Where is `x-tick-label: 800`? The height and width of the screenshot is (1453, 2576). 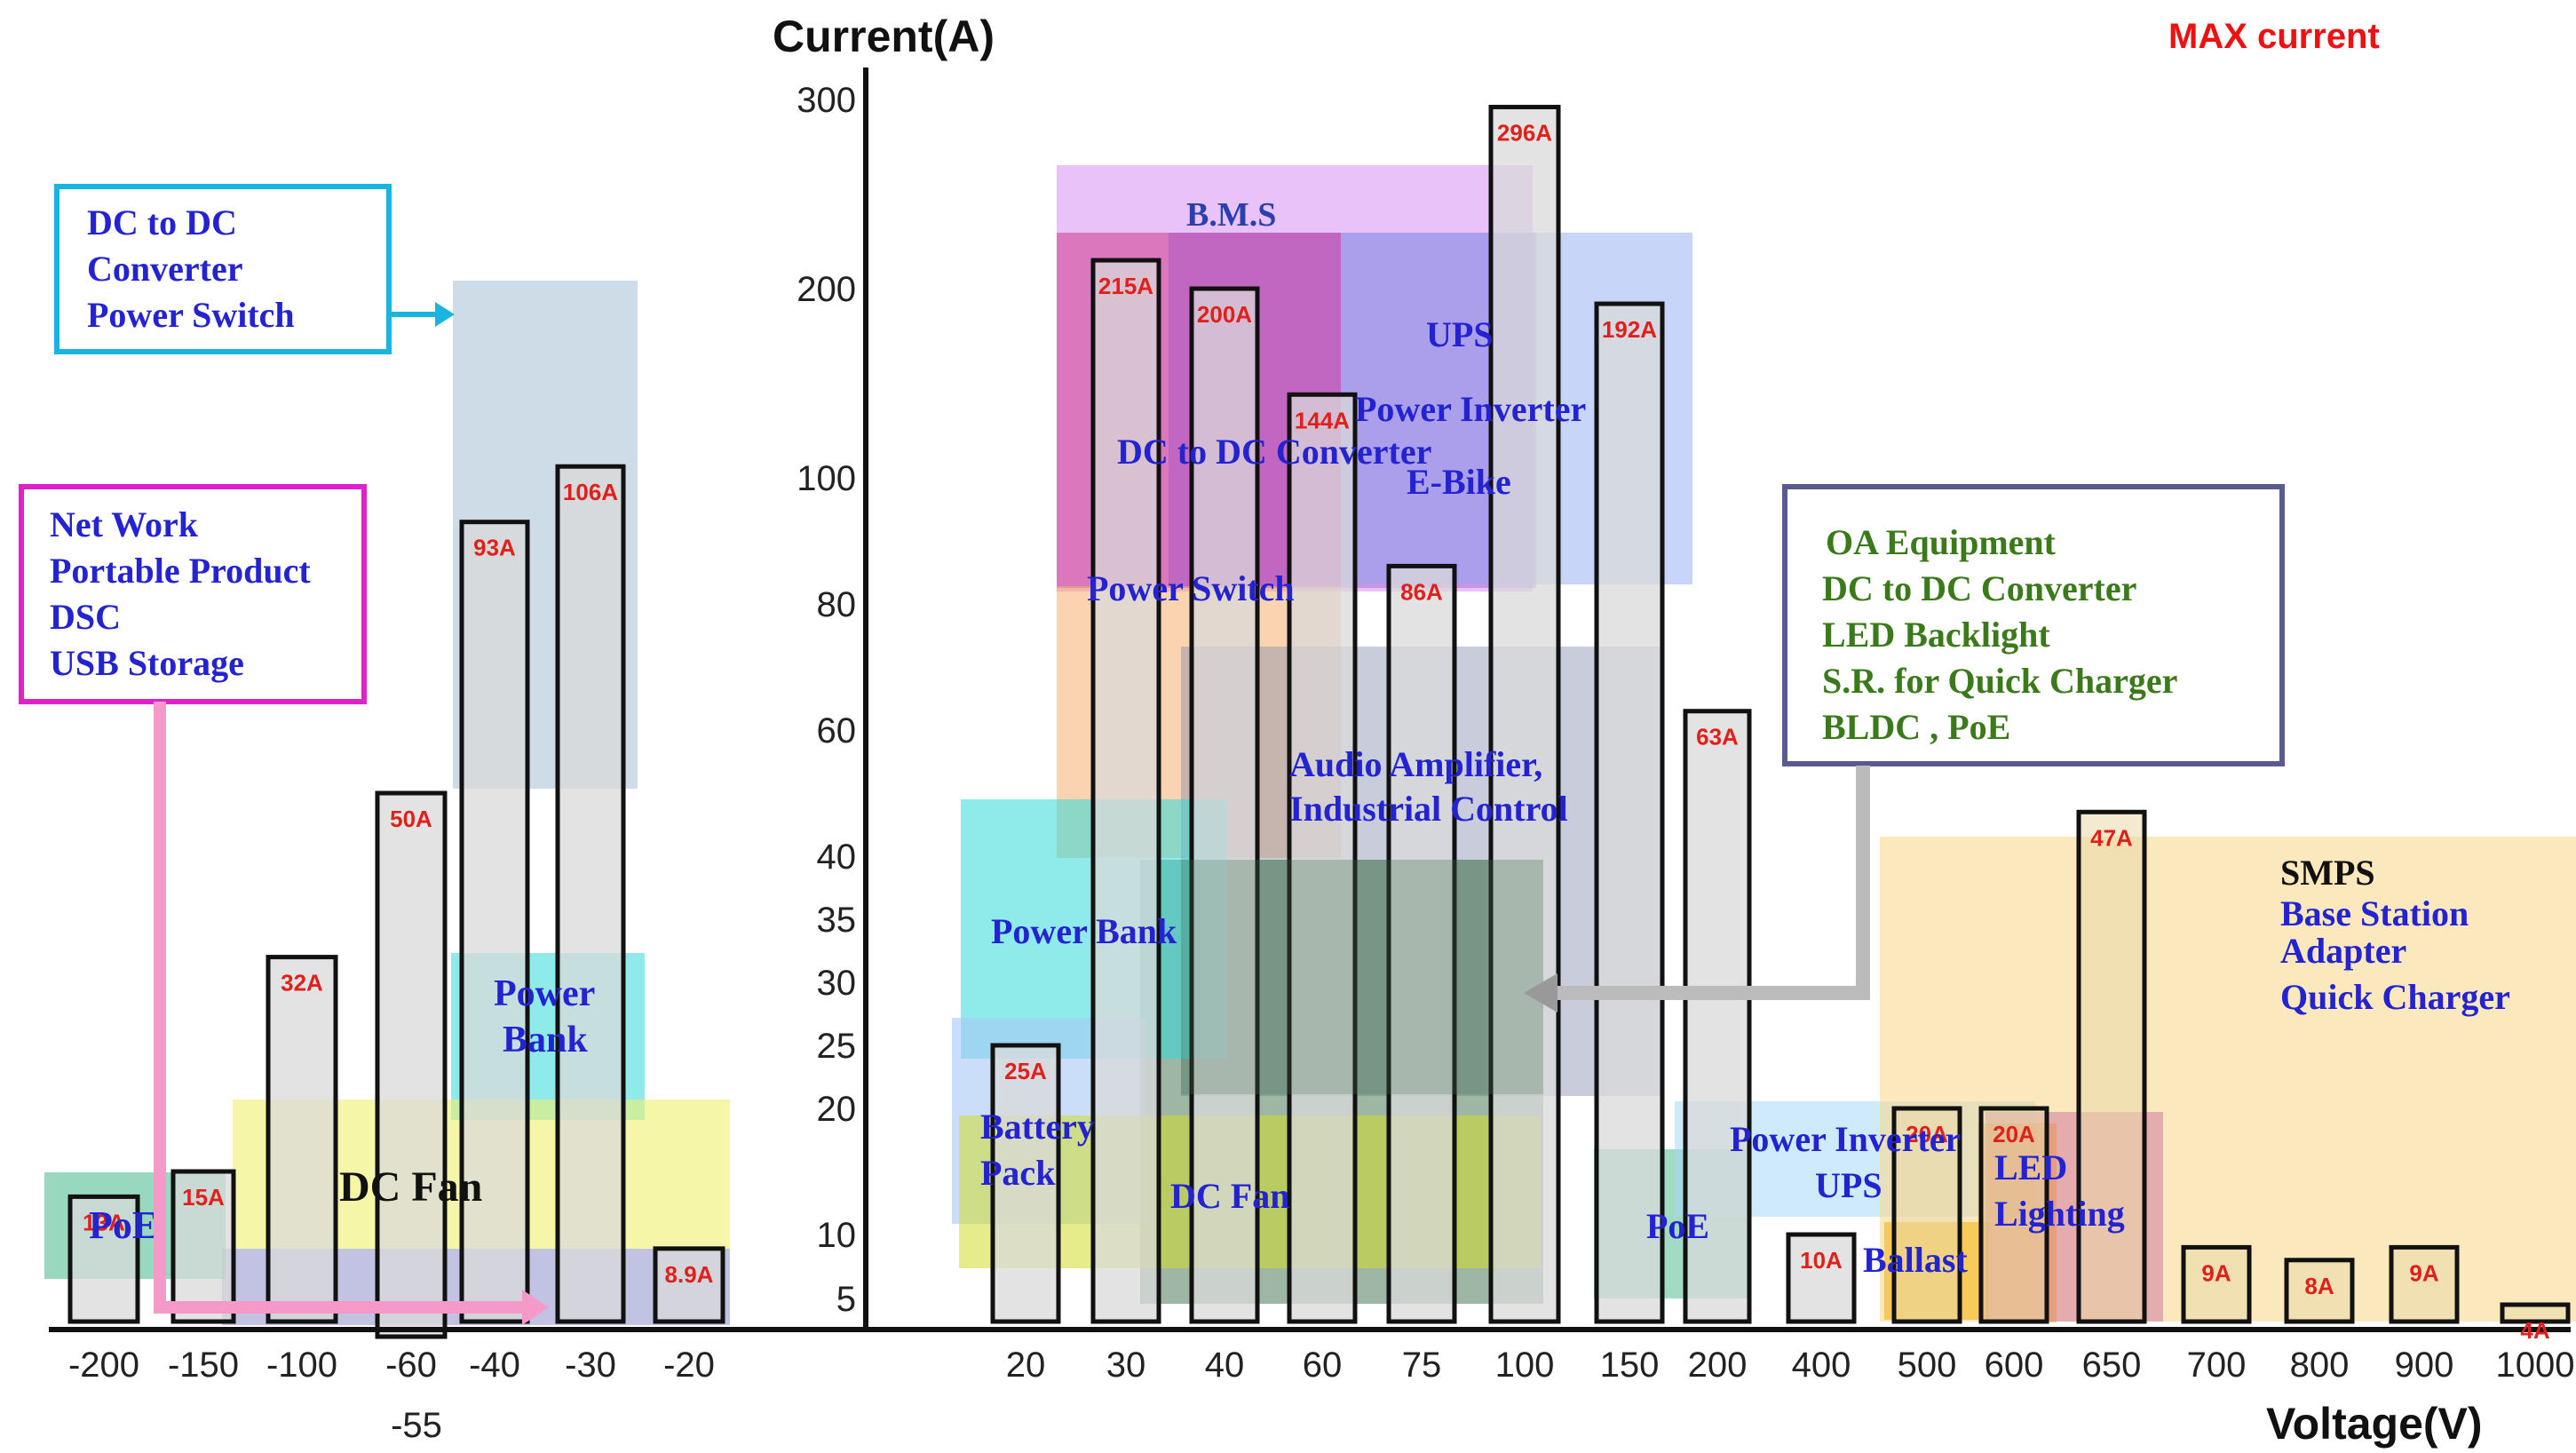
x-tick-label: 800 is located at coordinates (2320, 1365).